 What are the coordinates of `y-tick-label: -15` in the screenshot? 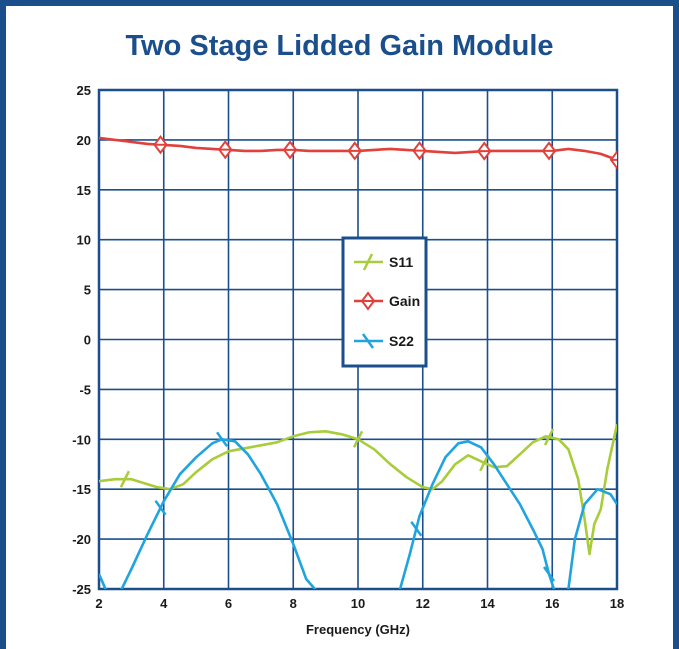 It's located at (81, 489).